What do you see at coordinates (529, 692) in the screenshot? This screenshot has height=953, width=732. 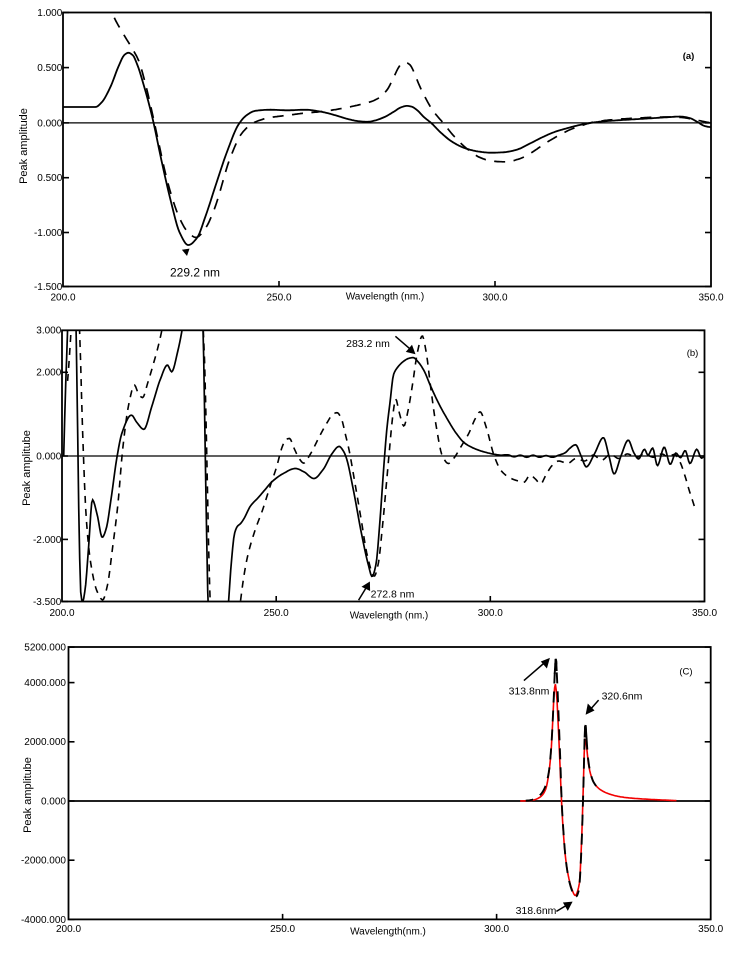 I see `svg-text: 313.8nm` at bounding box center [529, 692].